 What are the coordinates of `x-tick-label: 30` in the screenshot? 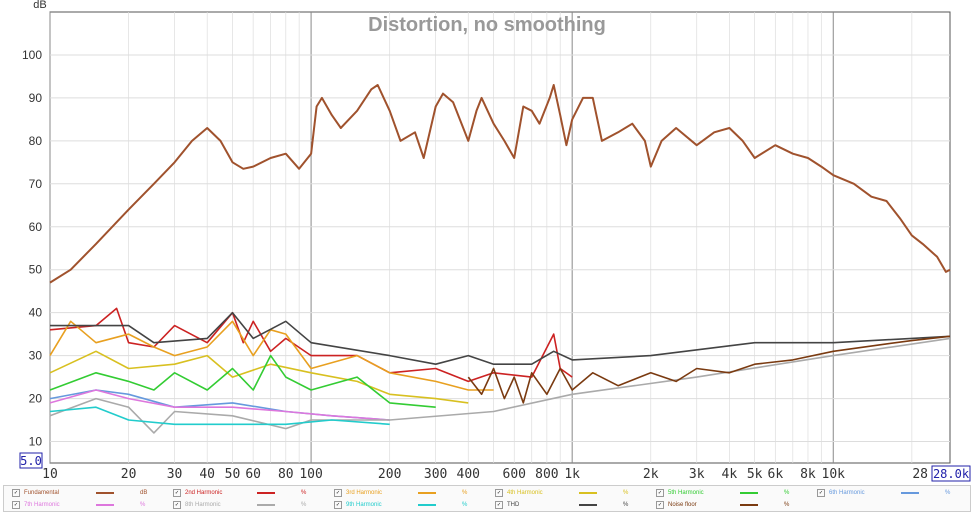 It's located at (175, 474).